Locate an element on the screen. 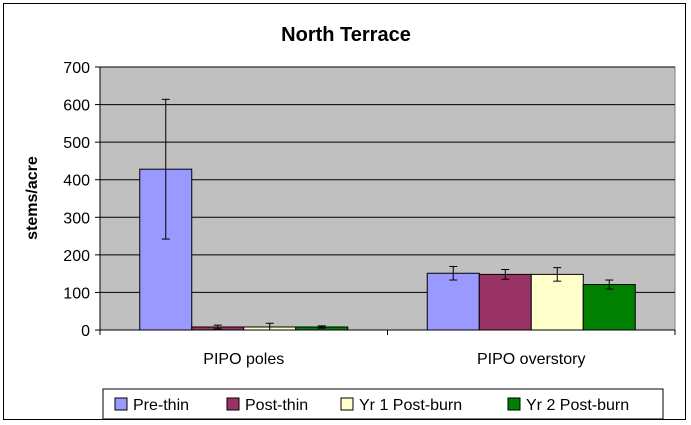  legend-entry: Yr 2 Post-burn is located at coordinates (577, 405).